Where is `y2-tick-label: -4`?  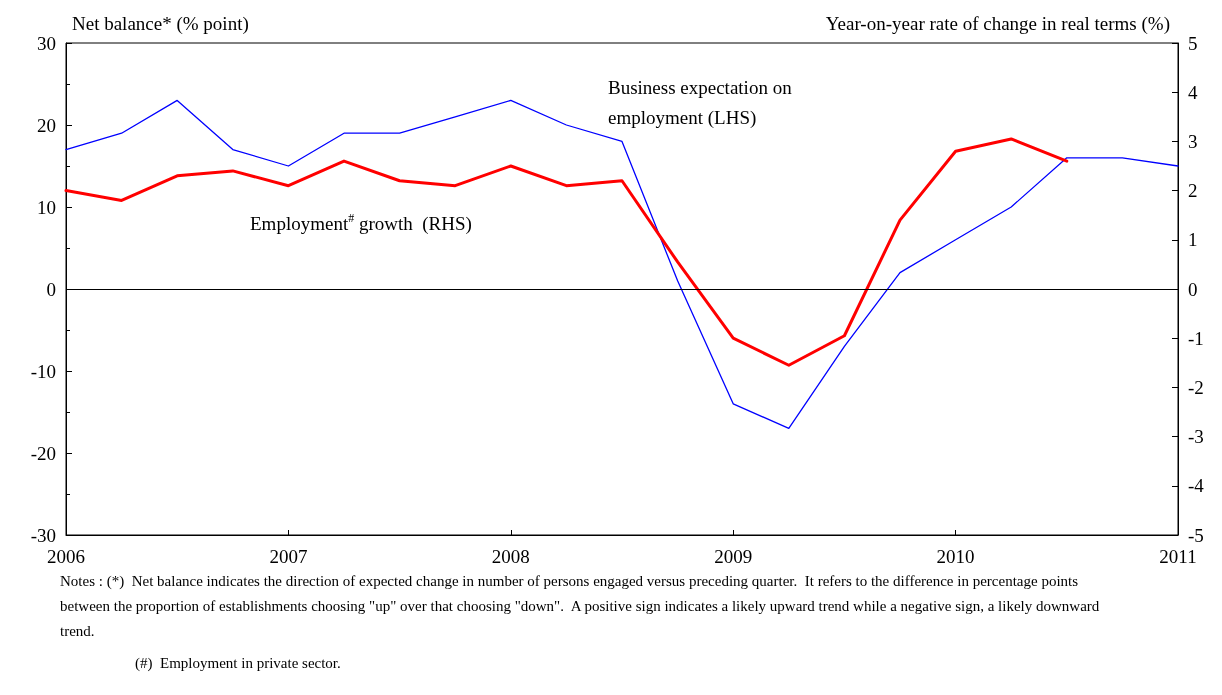
y2-tick-label: -4 is located at coordinates (1196, 486).